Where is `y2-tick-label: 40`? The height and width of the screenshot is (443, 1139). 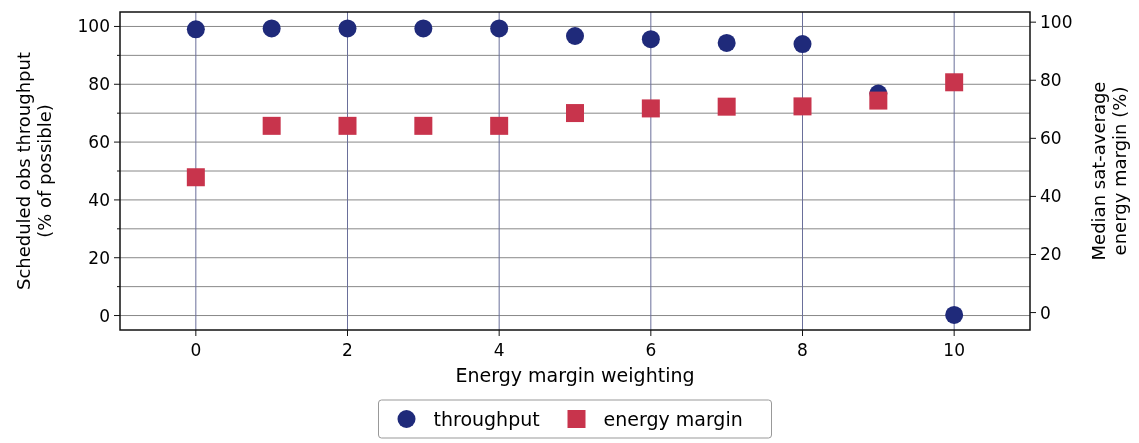
y2-tick-label: 40 is located at coordinates (1051, 196).